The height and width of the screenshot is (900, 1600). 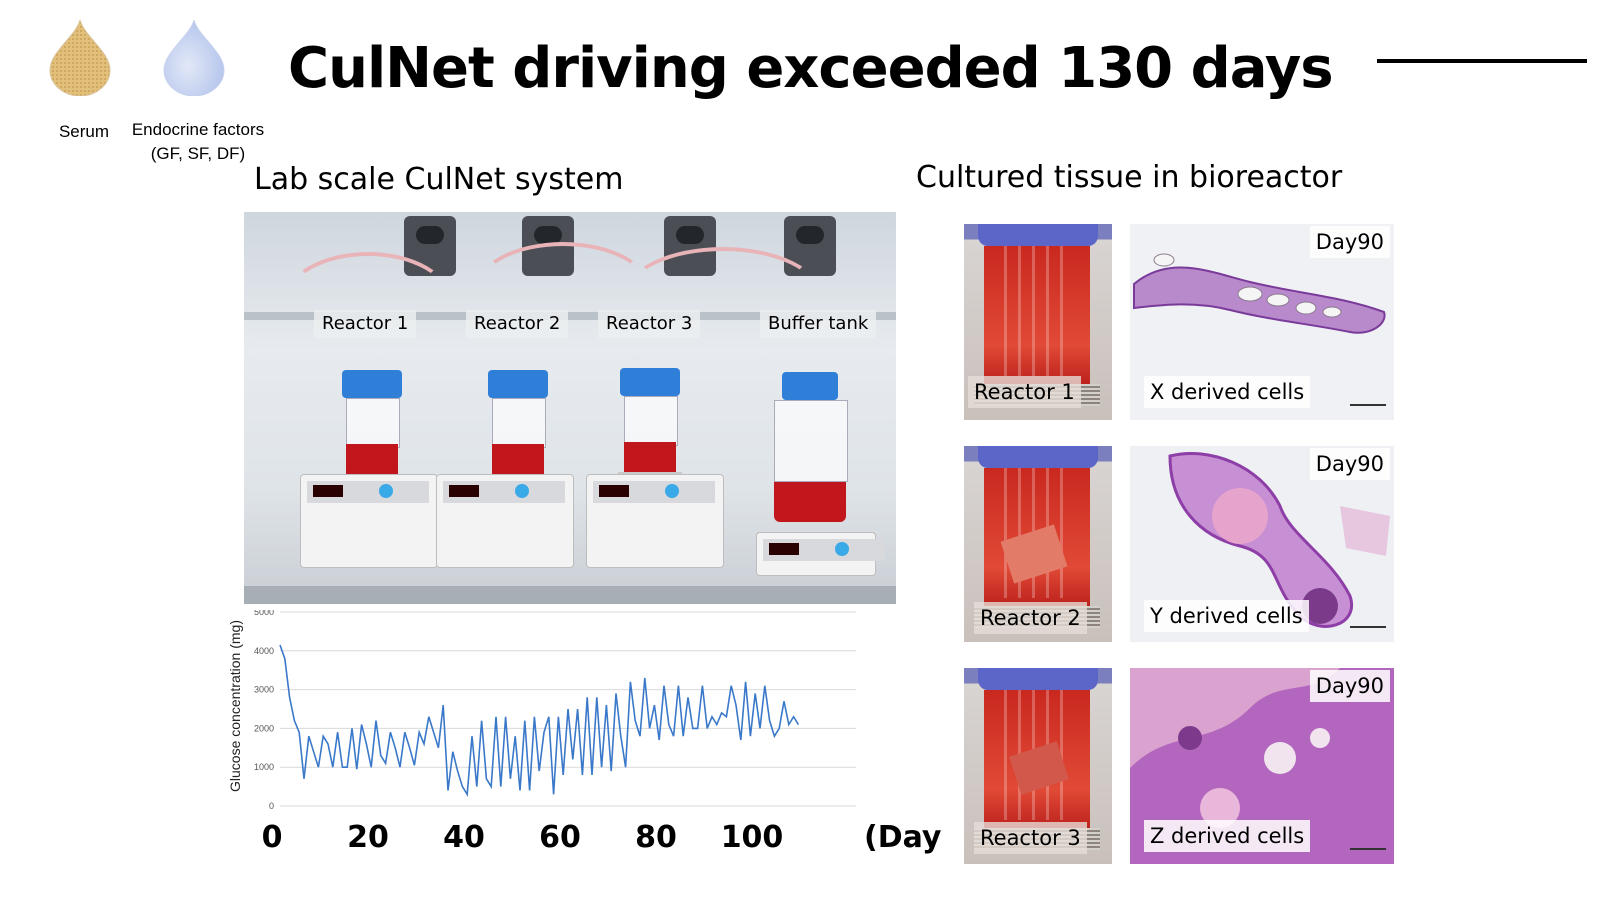 I want to click on bottle-label-reactor-1: Reactor 1, so click(x=1024, y=392).